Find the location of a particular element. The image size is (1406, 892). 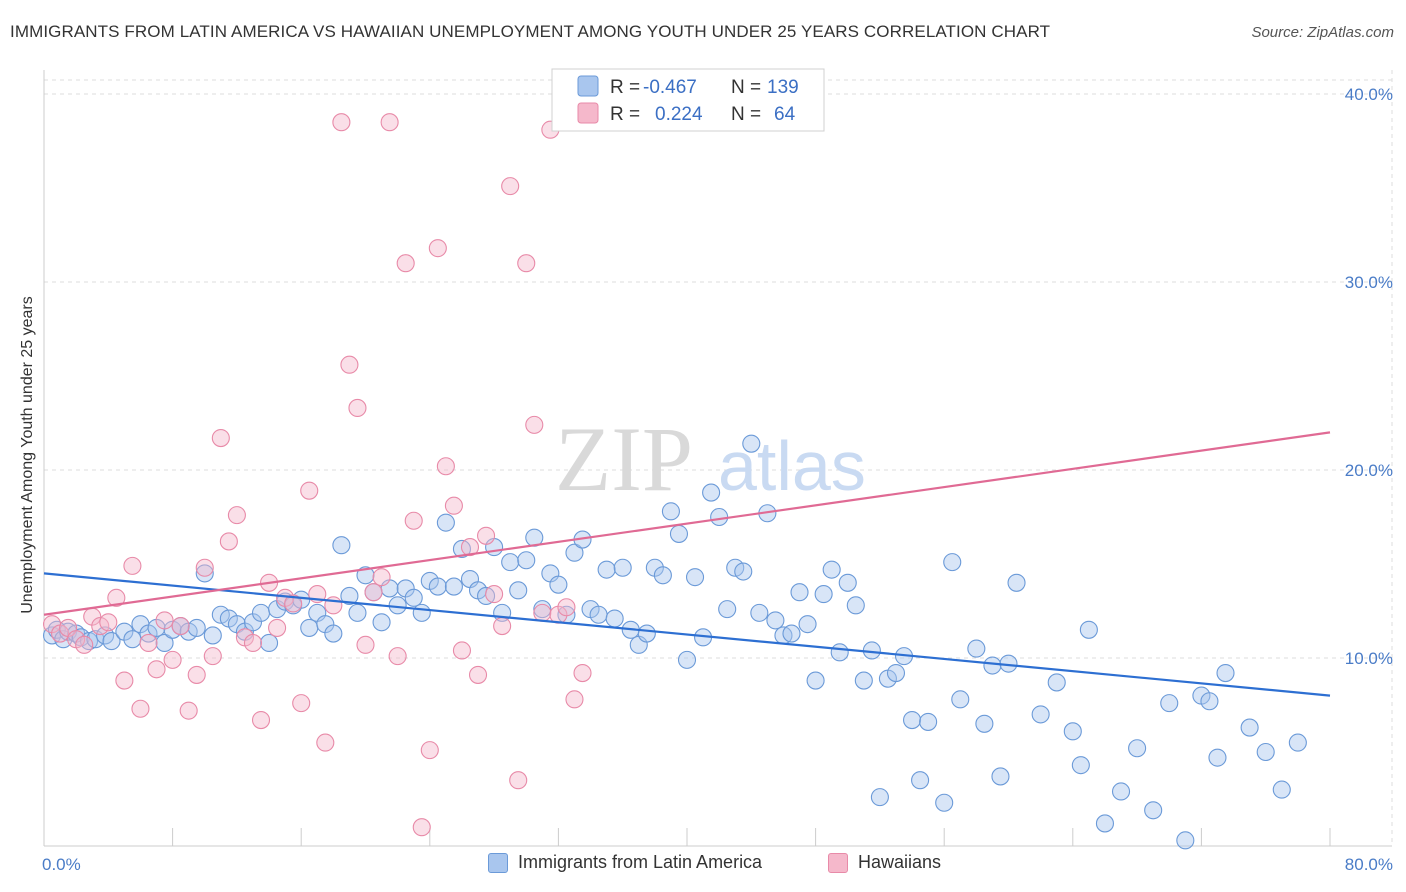

legend-swatch-latin-america is located at coordinates (588, 86).